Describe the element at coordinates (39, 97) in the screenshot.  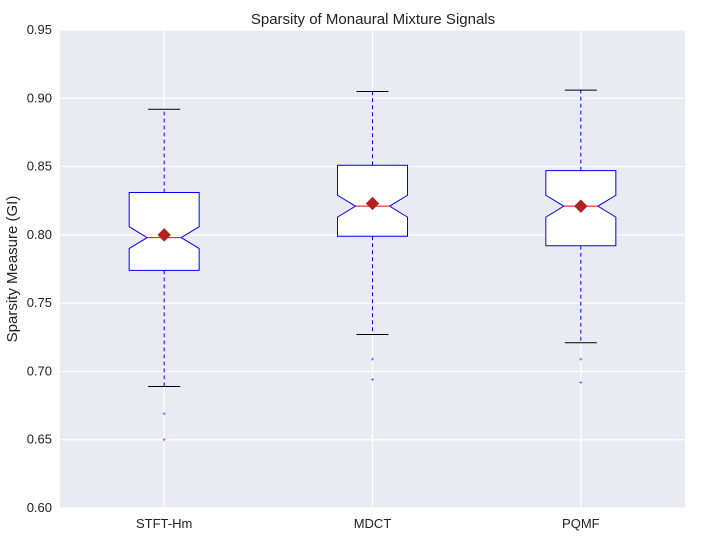
I see `y-tick-label: 0.90` at that location.